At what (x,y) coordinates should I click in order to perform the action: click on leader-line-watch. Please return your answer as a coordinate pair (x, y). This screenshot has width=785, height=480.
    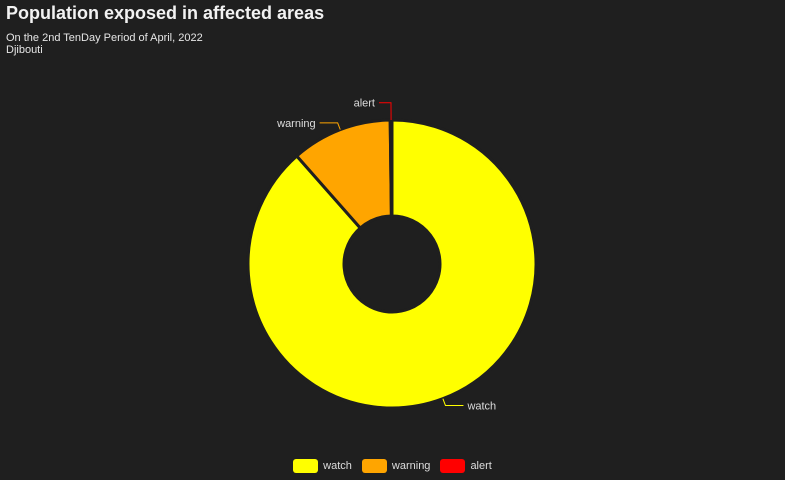
    Looking at the image, I should click on (453, 402).